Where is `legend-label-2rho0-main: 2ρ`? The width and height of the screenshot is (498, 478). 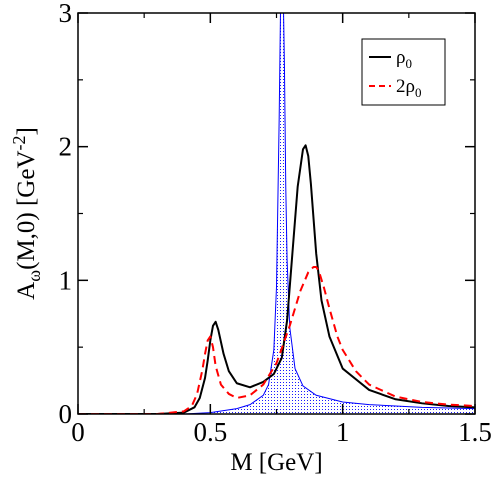
legend-label-2rho0-main: 2ρ is located at coordinates (405, 86).